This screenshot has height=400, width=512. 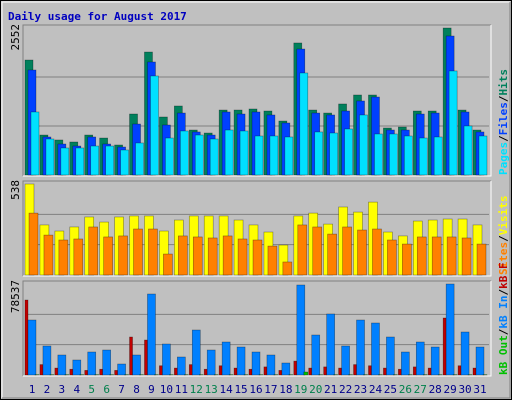 What do you see at coordinates (390, 389) in the screenshot?
I see `x-tick-label: 25` at bounding box center [390, 389].